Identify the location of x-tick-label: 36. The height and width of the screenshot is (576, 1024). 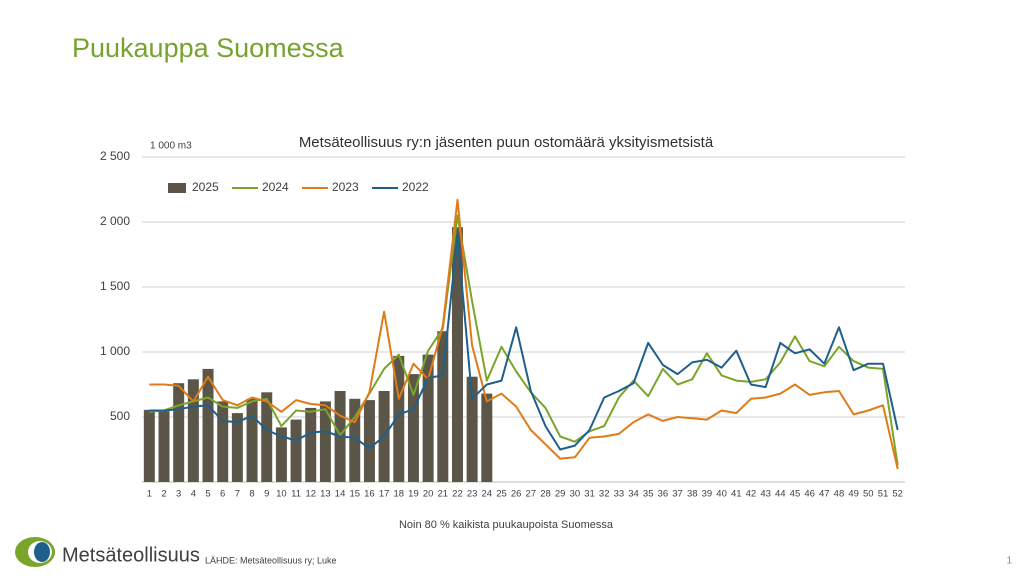
(663, 494).